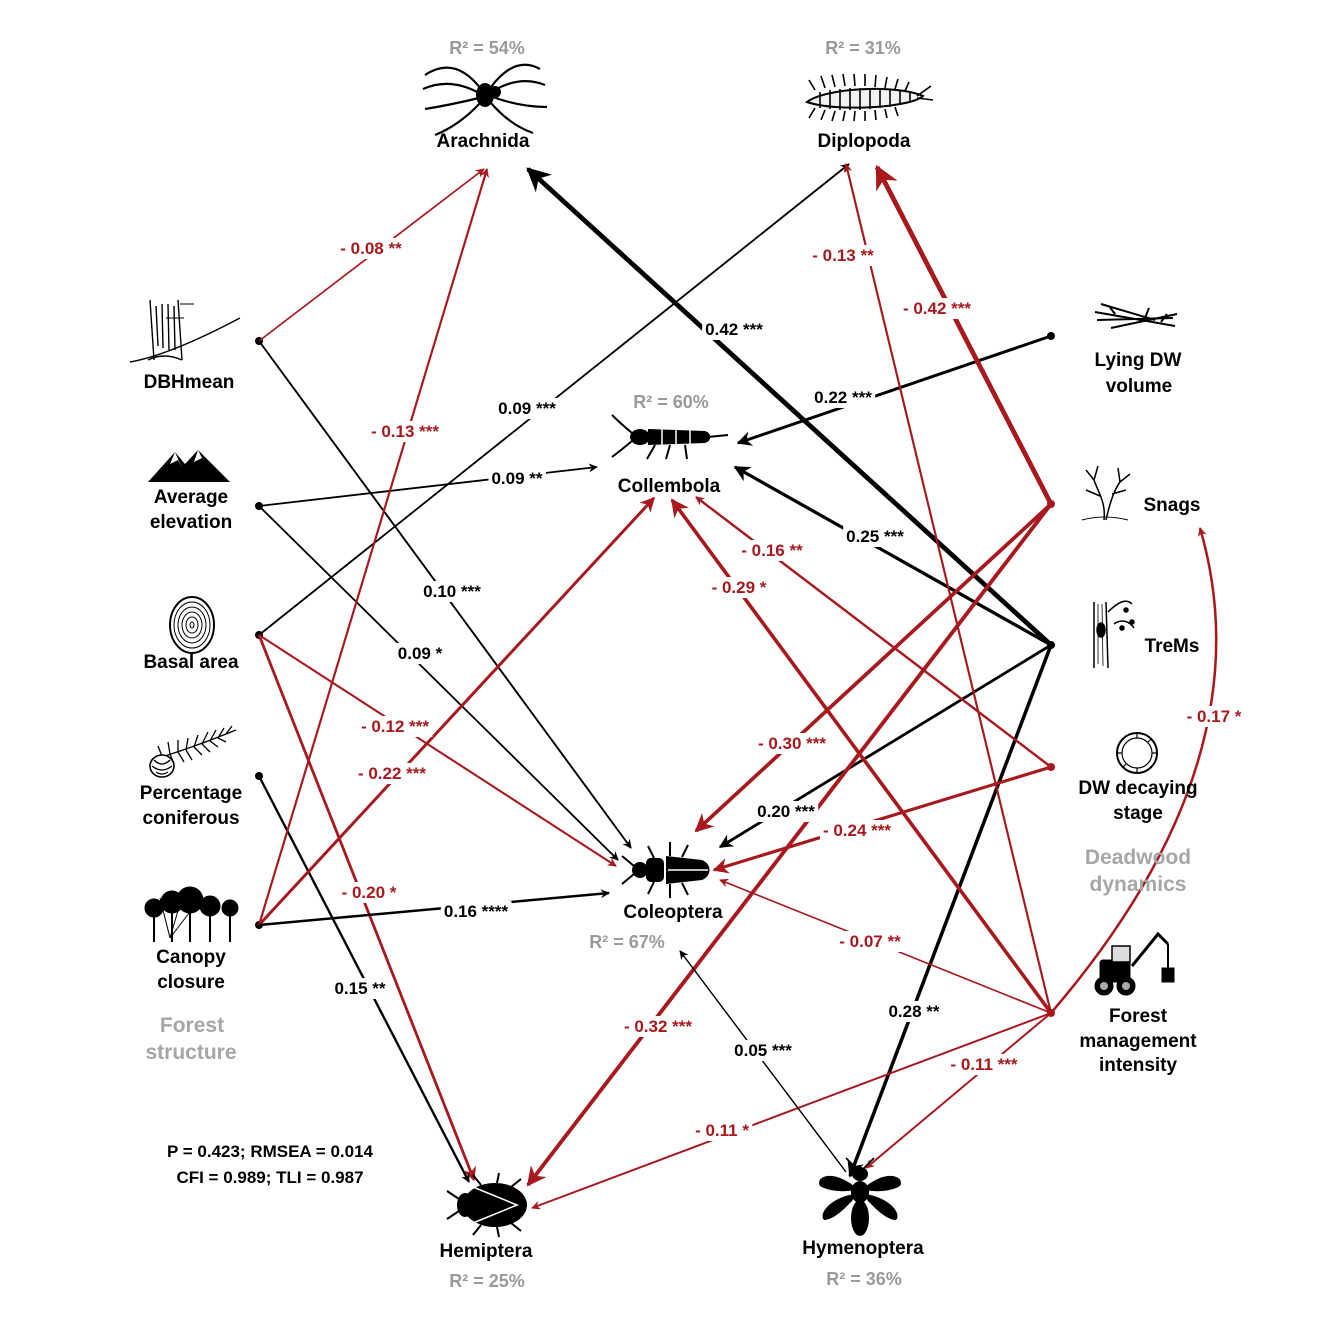 This screenshot has width=1323, height=1323. I want to click on diplopoda-label: Diplopoda, so click(864, 141).